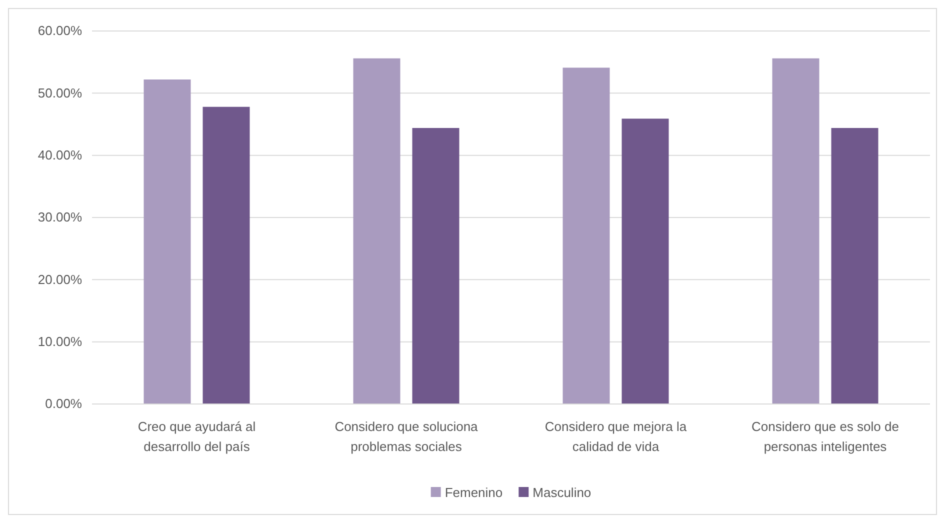  I want to click on x-tick-label: Considero que es solo de personas inteligentes, so click(825, 436).